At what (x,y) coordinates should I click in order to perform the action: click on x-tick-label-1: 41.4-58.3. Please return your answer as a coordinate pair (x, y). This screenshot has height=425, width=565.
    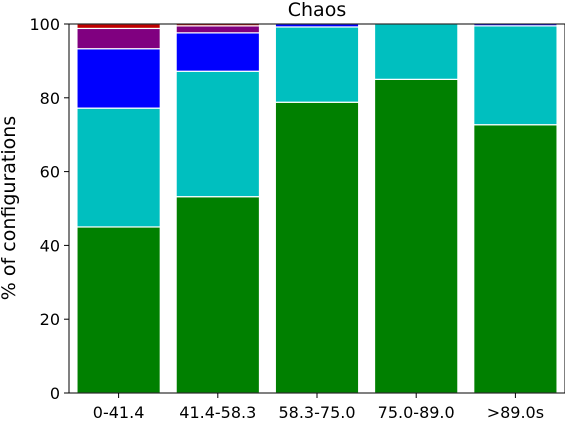
    Looking at the image, I should click on (217, 412).